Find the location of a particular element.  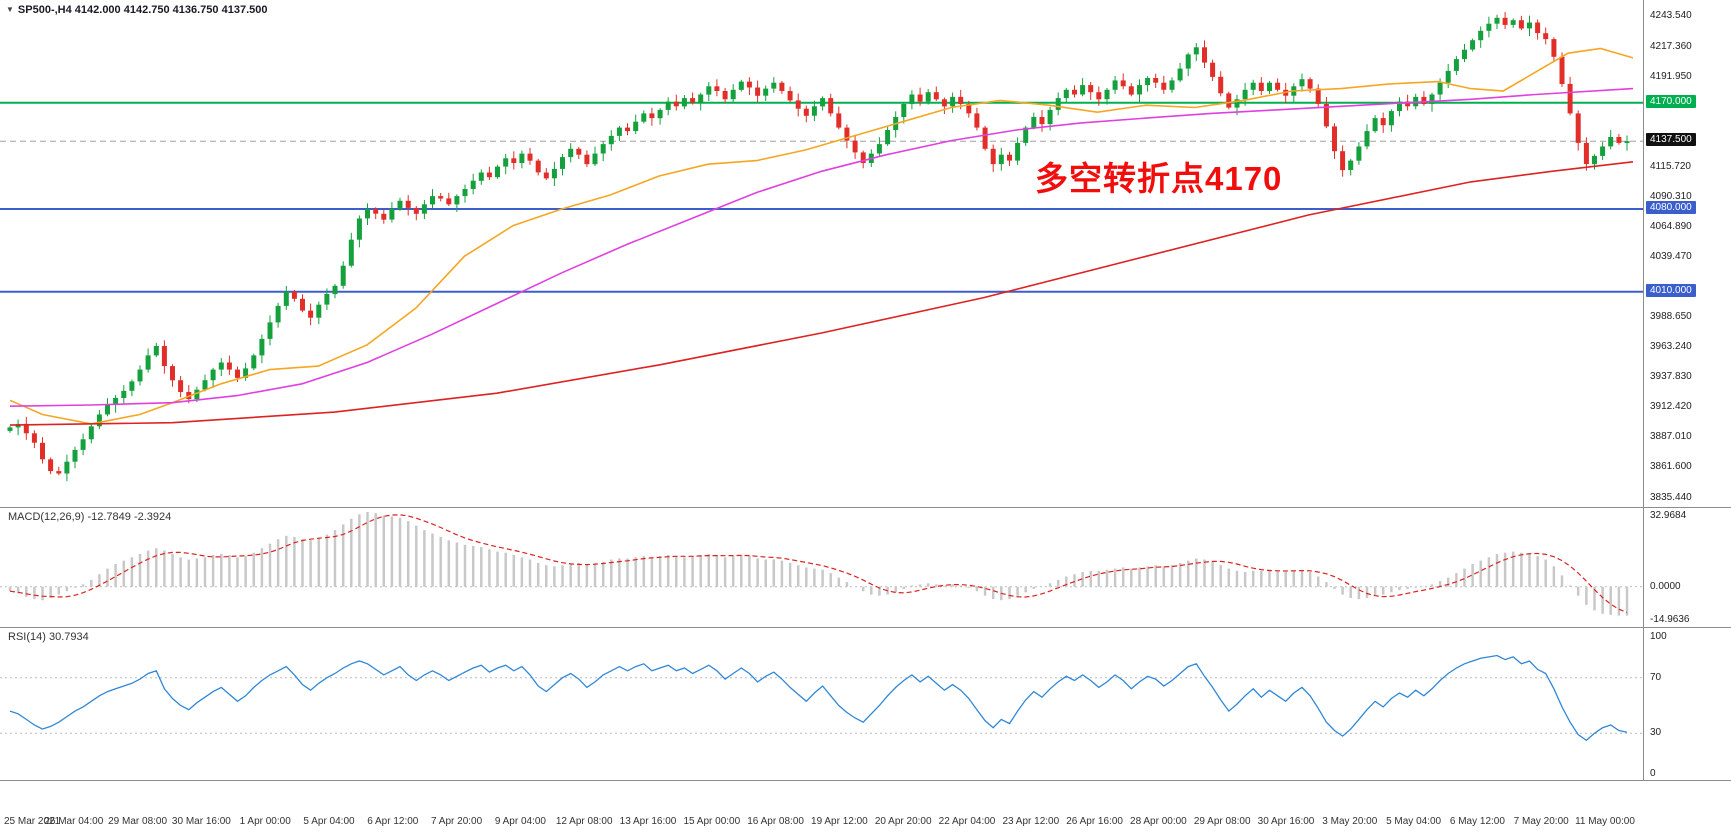

time-tick-label: 25 Mar 2021 is located at coordinates (32, 821).